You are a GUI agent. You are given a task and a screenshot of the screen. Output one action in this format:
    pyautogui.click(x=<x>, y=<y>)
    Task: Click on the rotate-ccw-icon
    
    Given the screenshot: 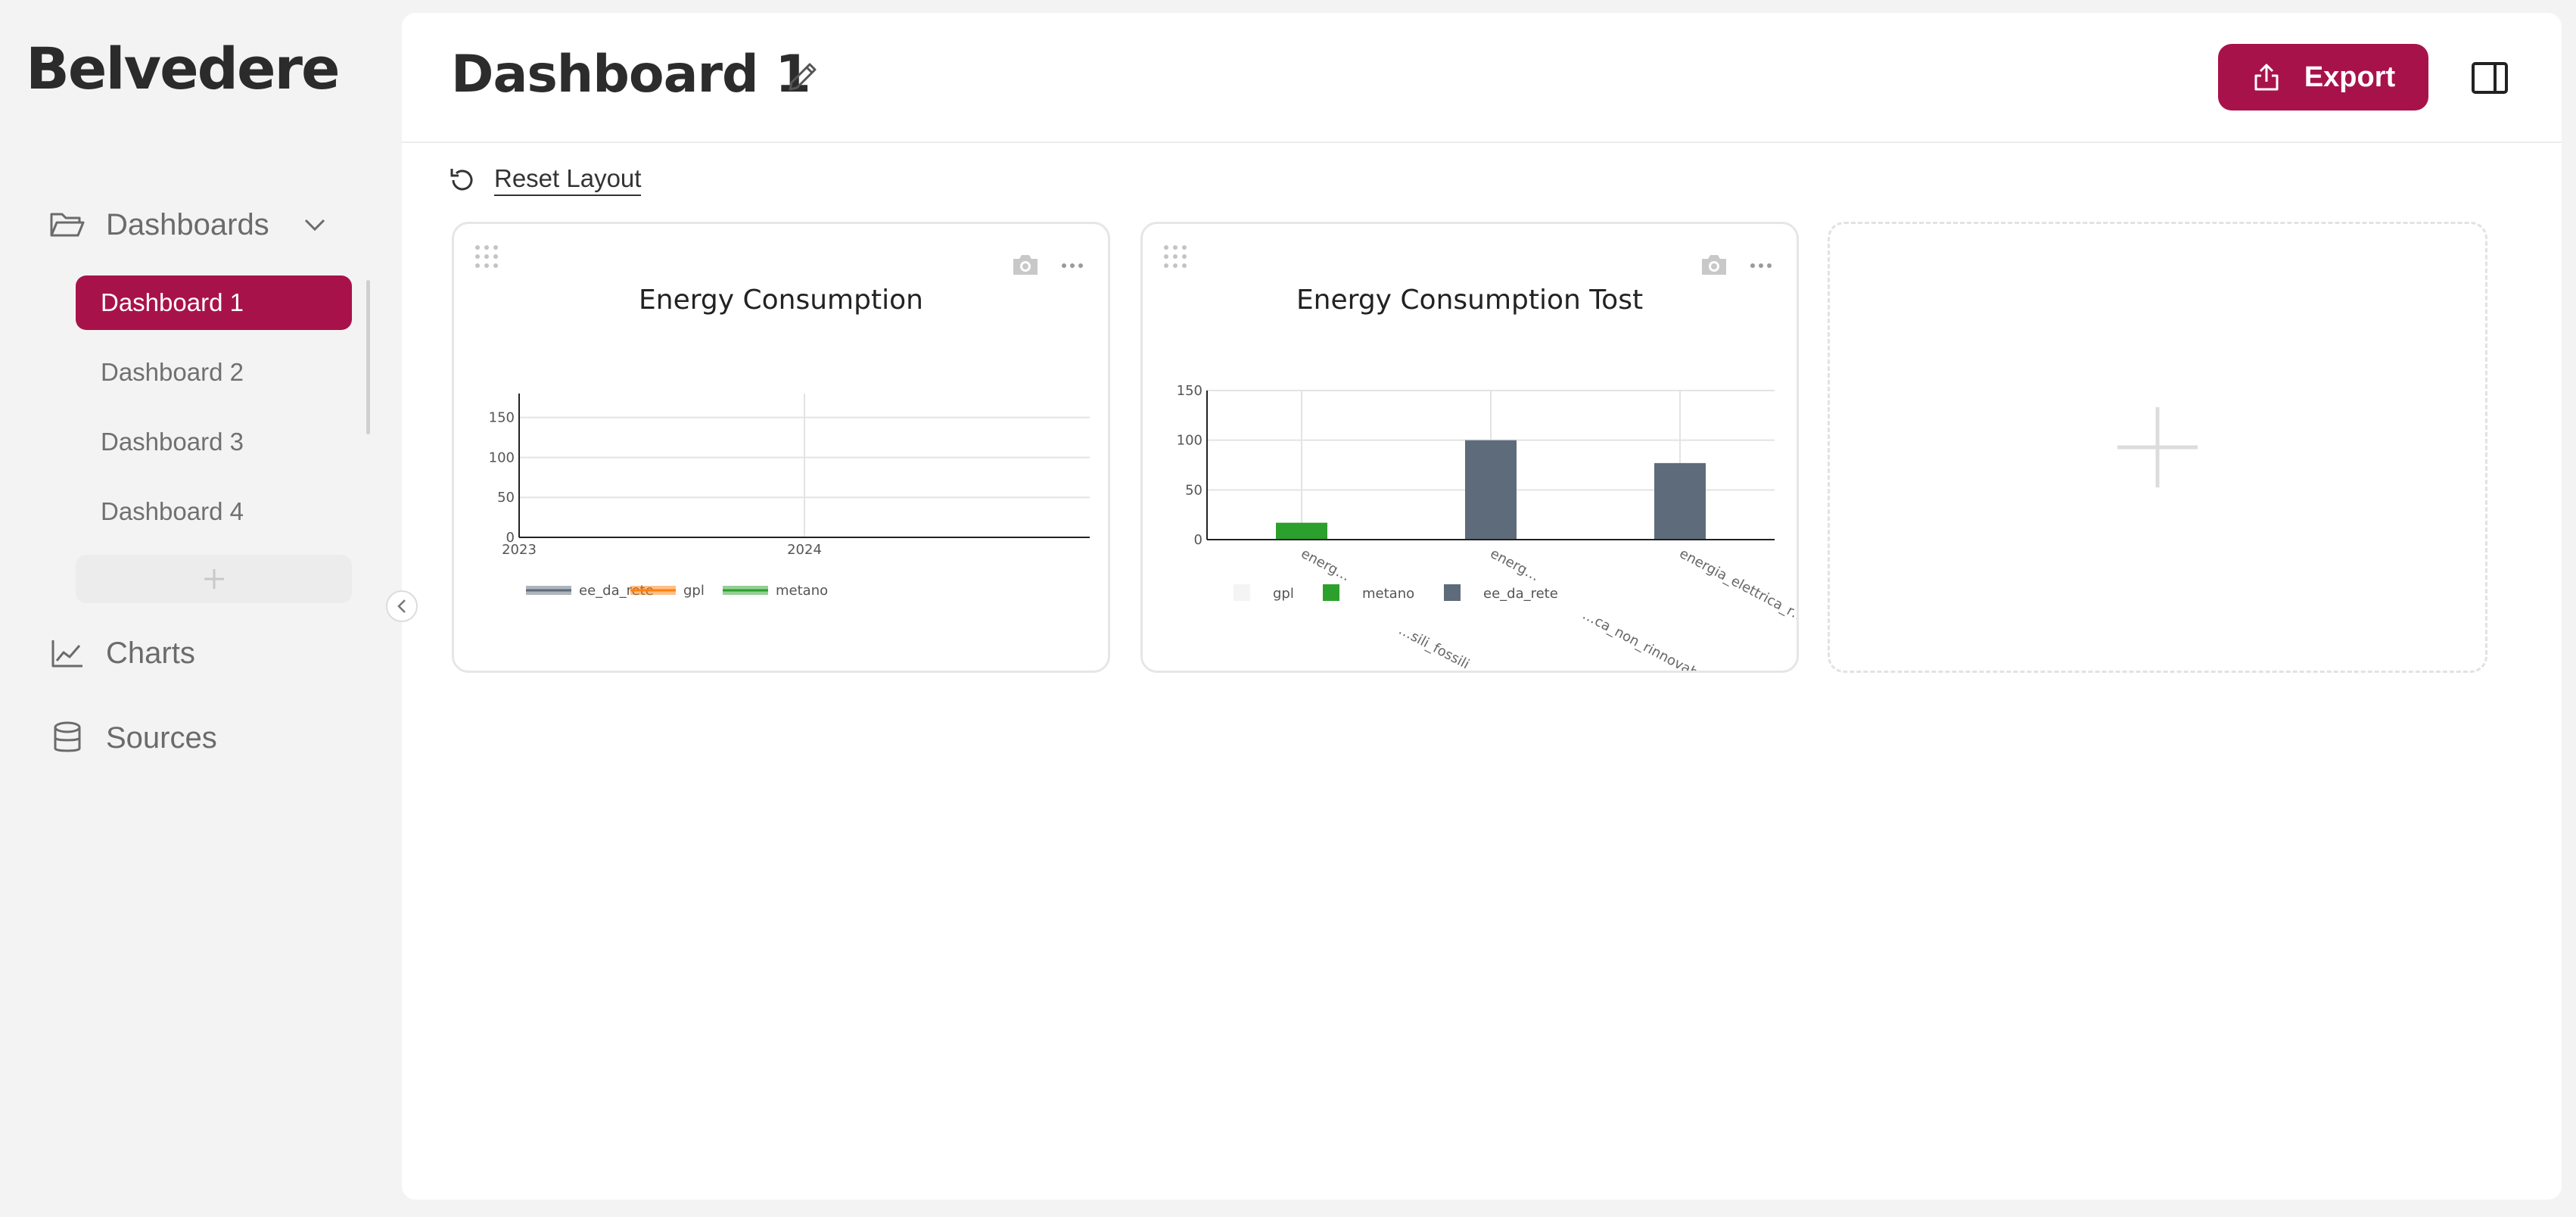 What is the action you would take?
    pyautogui.click(x=461, y=180)
    